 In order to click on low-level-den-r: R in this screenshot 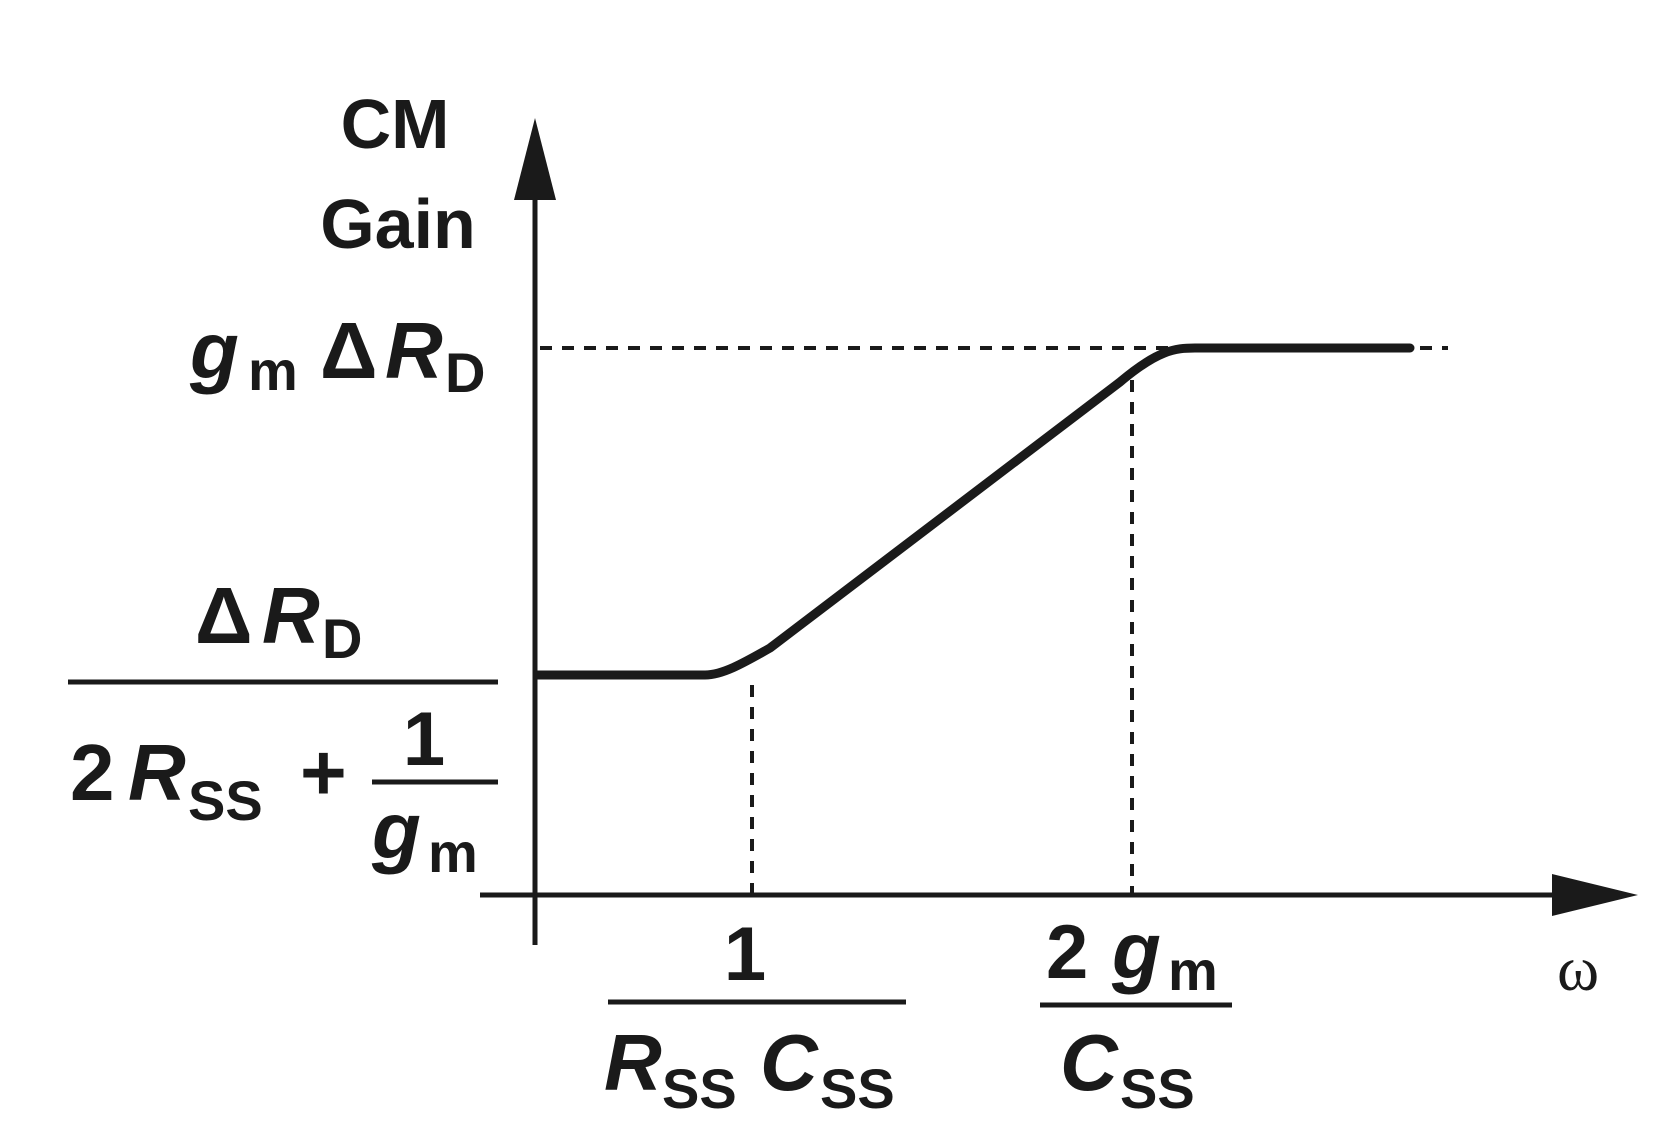, I will do `click(157, 772)`.